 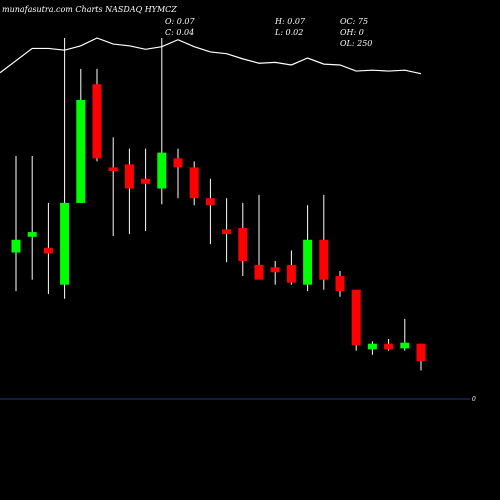 I want to click on open-stat: O: 0.07, so click(x=180, y=21).